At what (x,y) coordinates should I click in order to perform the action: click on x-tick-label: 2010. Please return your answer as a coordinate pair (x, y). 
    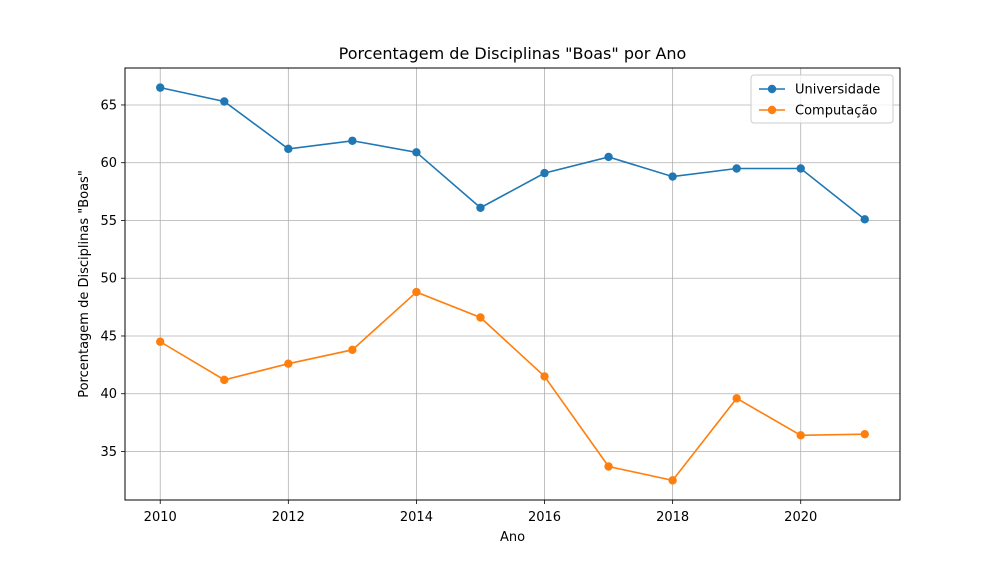
    Looking at the image, I should click on (160, 517).